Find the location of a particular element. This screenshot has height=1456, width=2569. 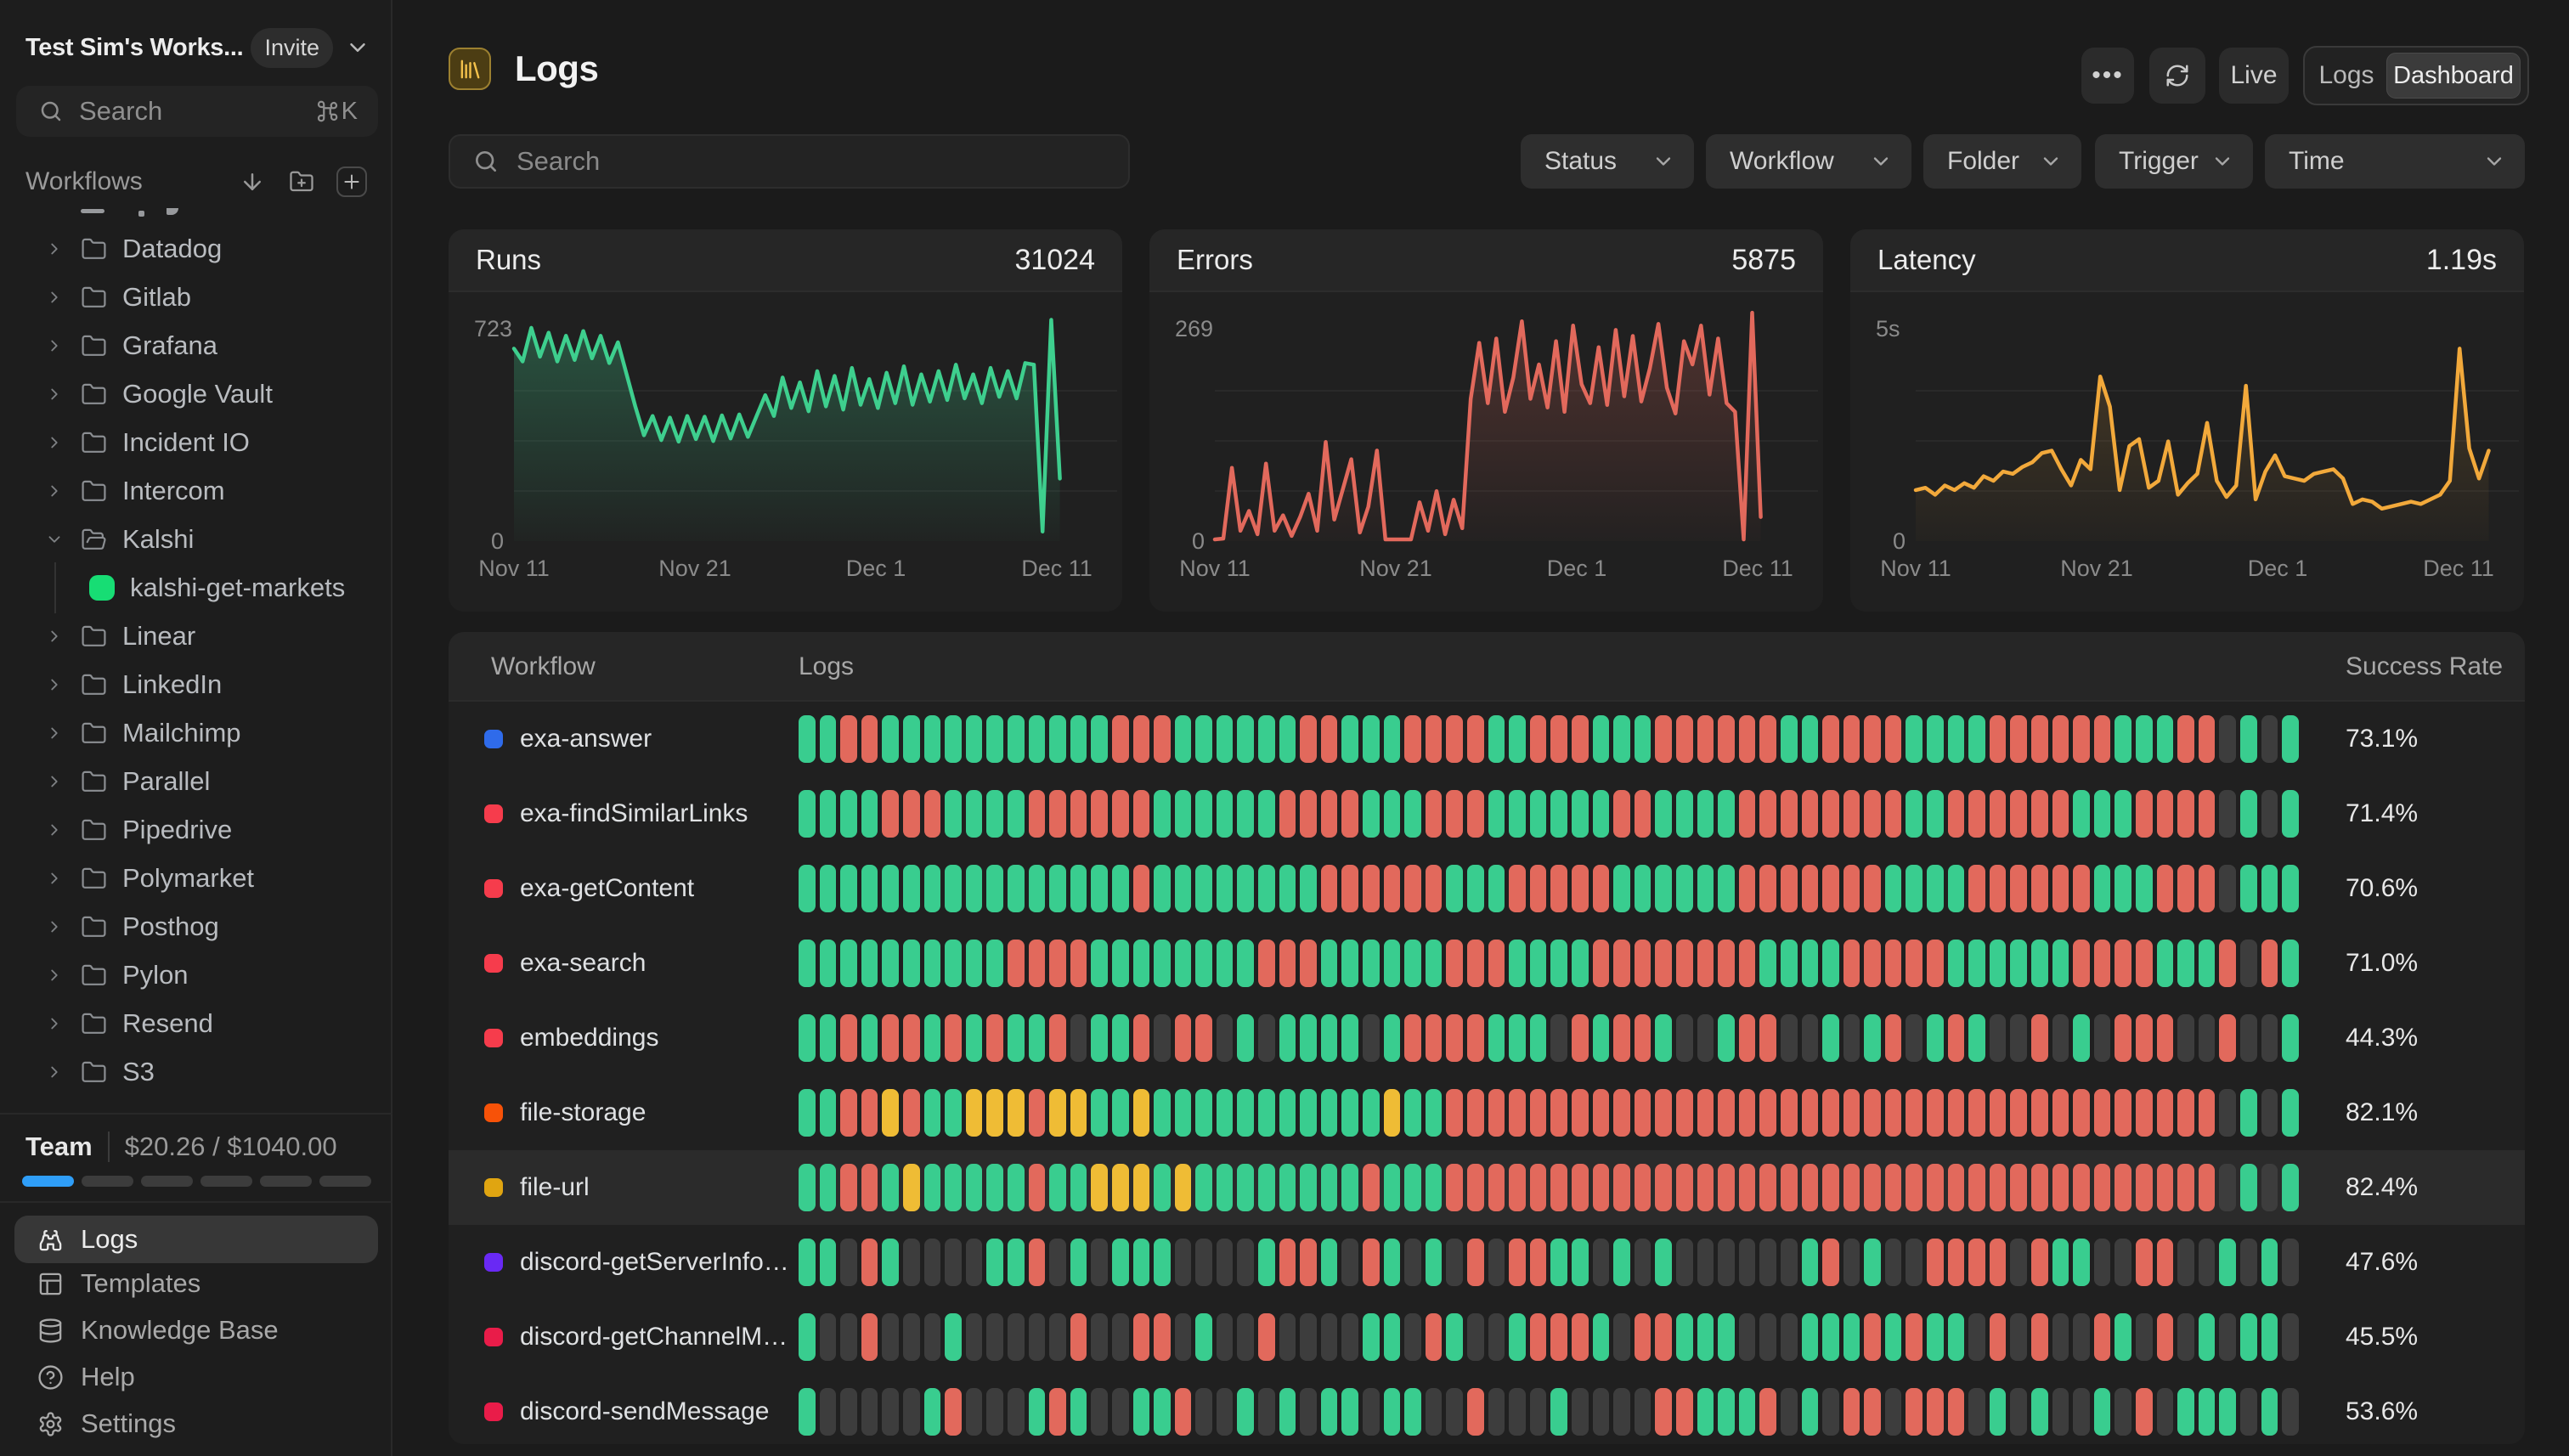

svg-text: 5s is located at coordinates (1888, 329).